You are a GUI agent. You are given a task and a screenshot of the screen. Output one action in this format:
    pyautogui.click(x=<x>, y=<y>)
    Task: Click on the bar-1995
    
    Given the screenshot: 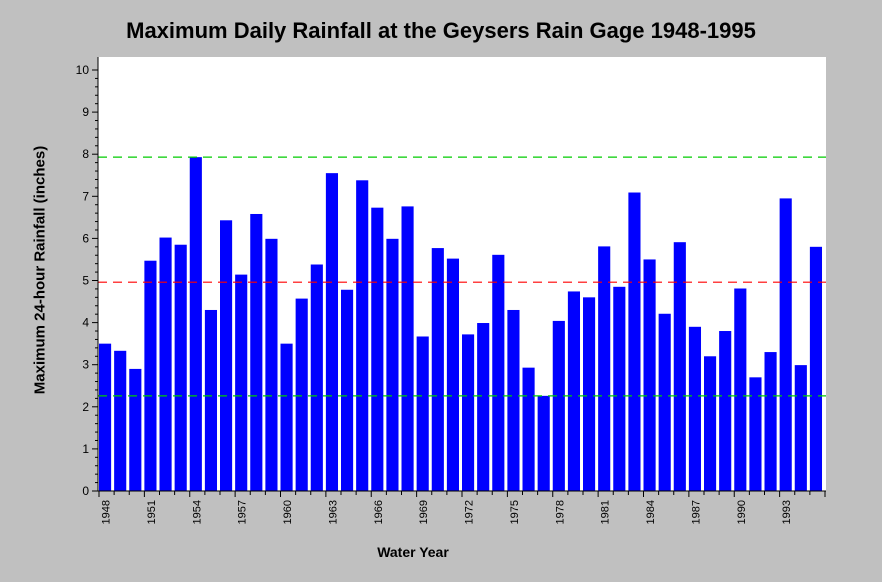 What is the action you would take?
    pyautogui.click(x=816, y=368)
    